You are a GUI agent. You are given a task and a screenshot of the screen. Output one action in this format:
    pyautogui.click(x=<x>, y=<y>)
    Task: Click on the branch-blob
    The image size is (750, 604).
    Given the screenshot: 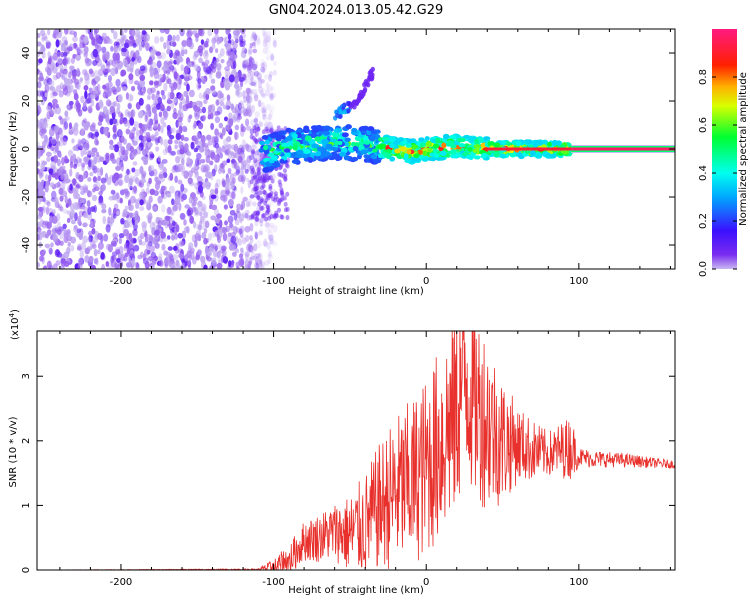 What is the action you would take?
    pyautogui.click(x=353, y=103)
    